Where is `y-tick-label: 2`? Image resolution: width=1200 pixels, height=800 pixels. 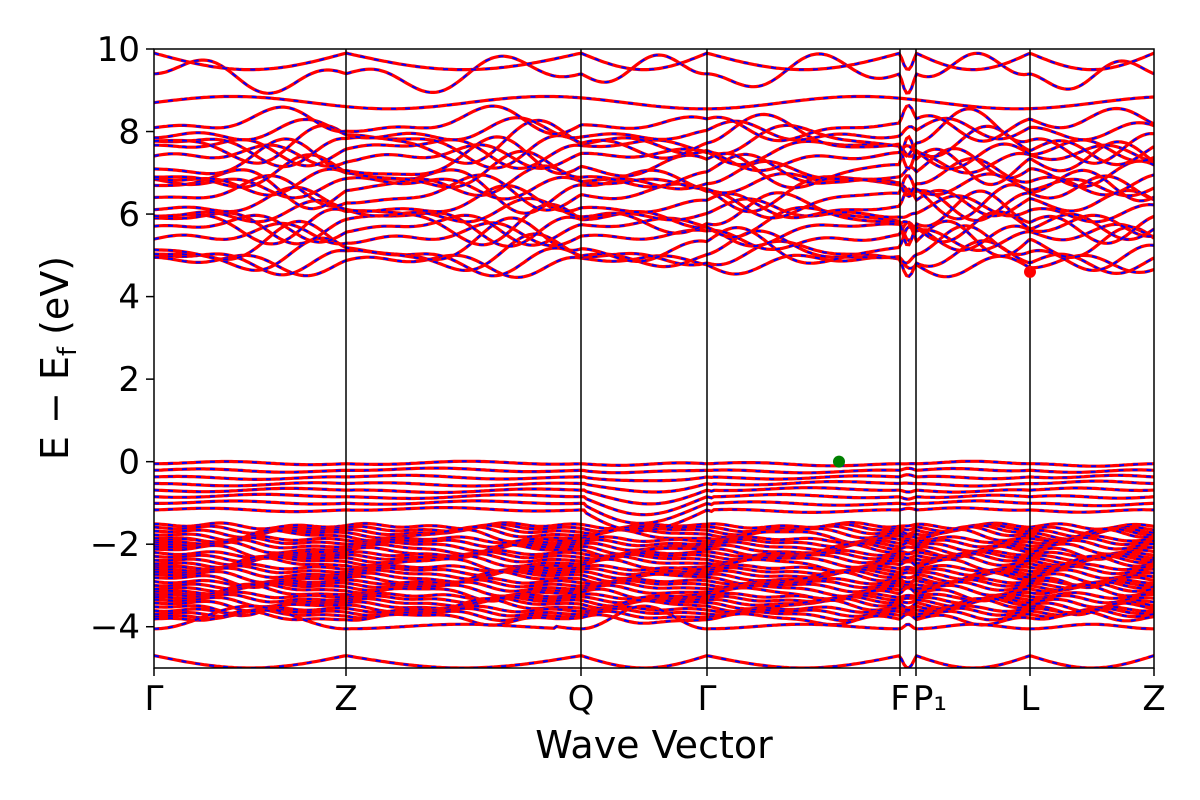
y-tick-label: 2 is located at coordinates (129, 380).